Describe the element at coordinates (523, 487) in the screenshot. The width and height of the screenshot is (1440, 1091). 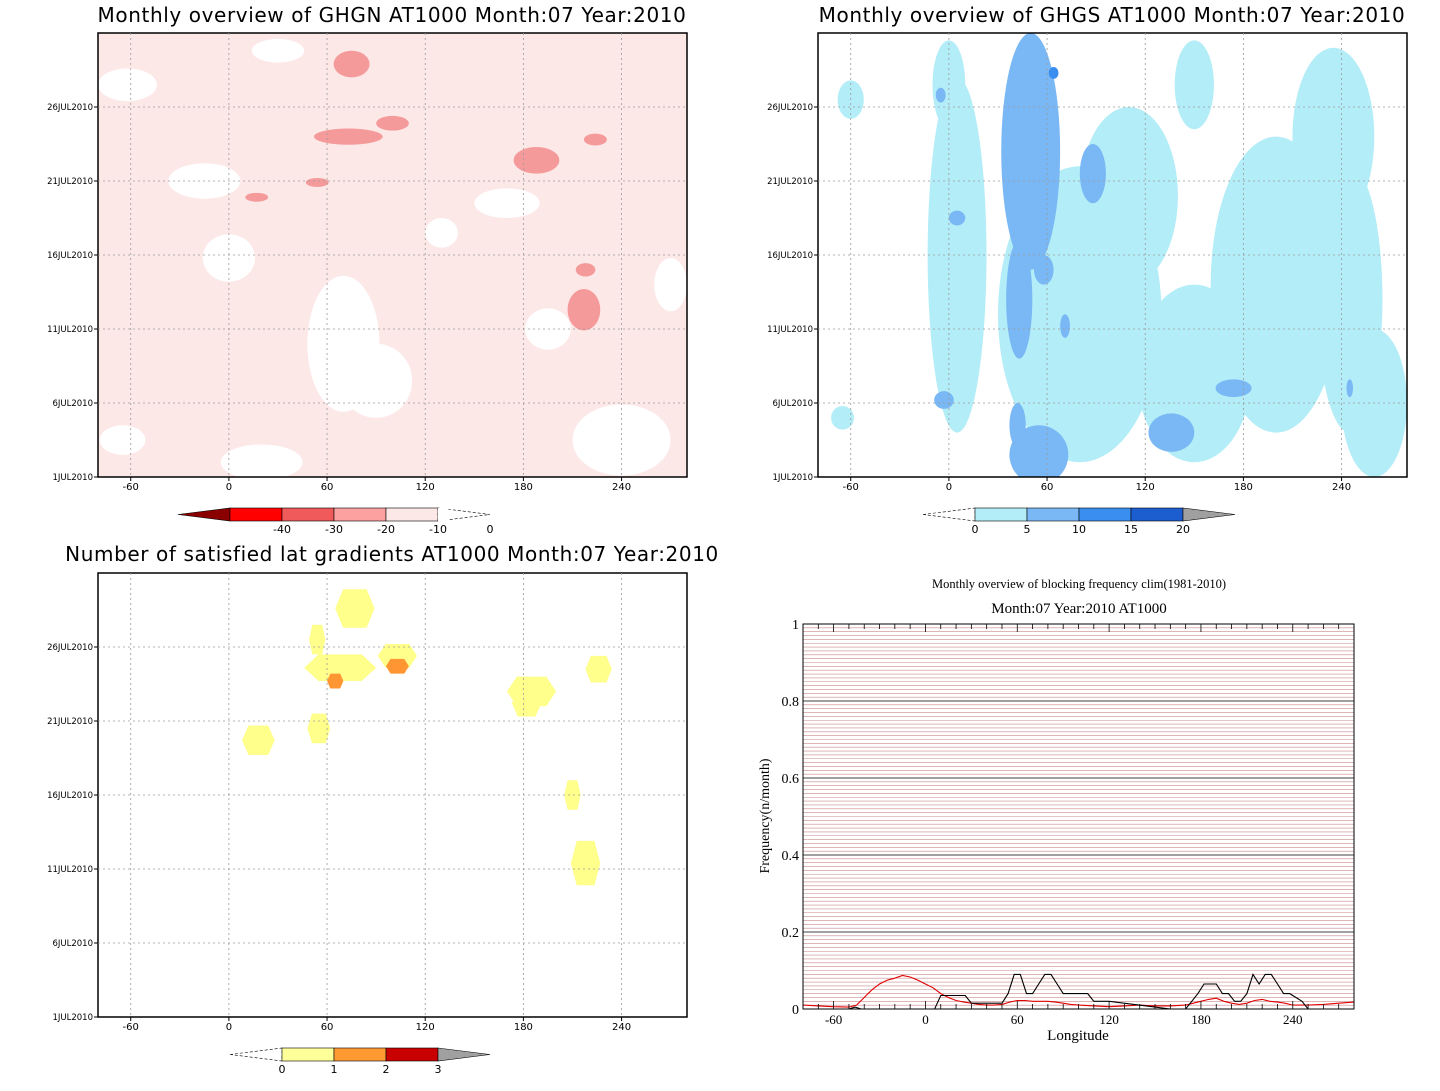
I see `ghgn-x-tick-label: 180` at that location.